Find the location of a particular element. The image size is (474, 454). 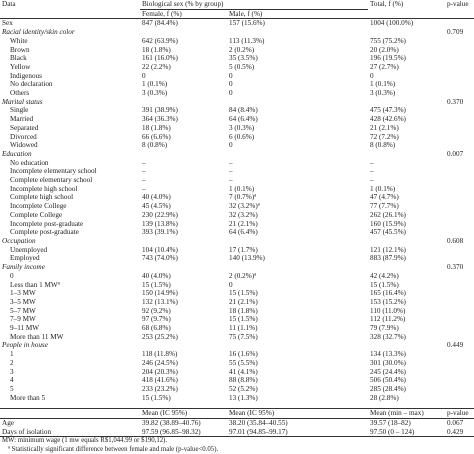

cell-total: 160 (15.9%) is located at coordinates (388, 223).